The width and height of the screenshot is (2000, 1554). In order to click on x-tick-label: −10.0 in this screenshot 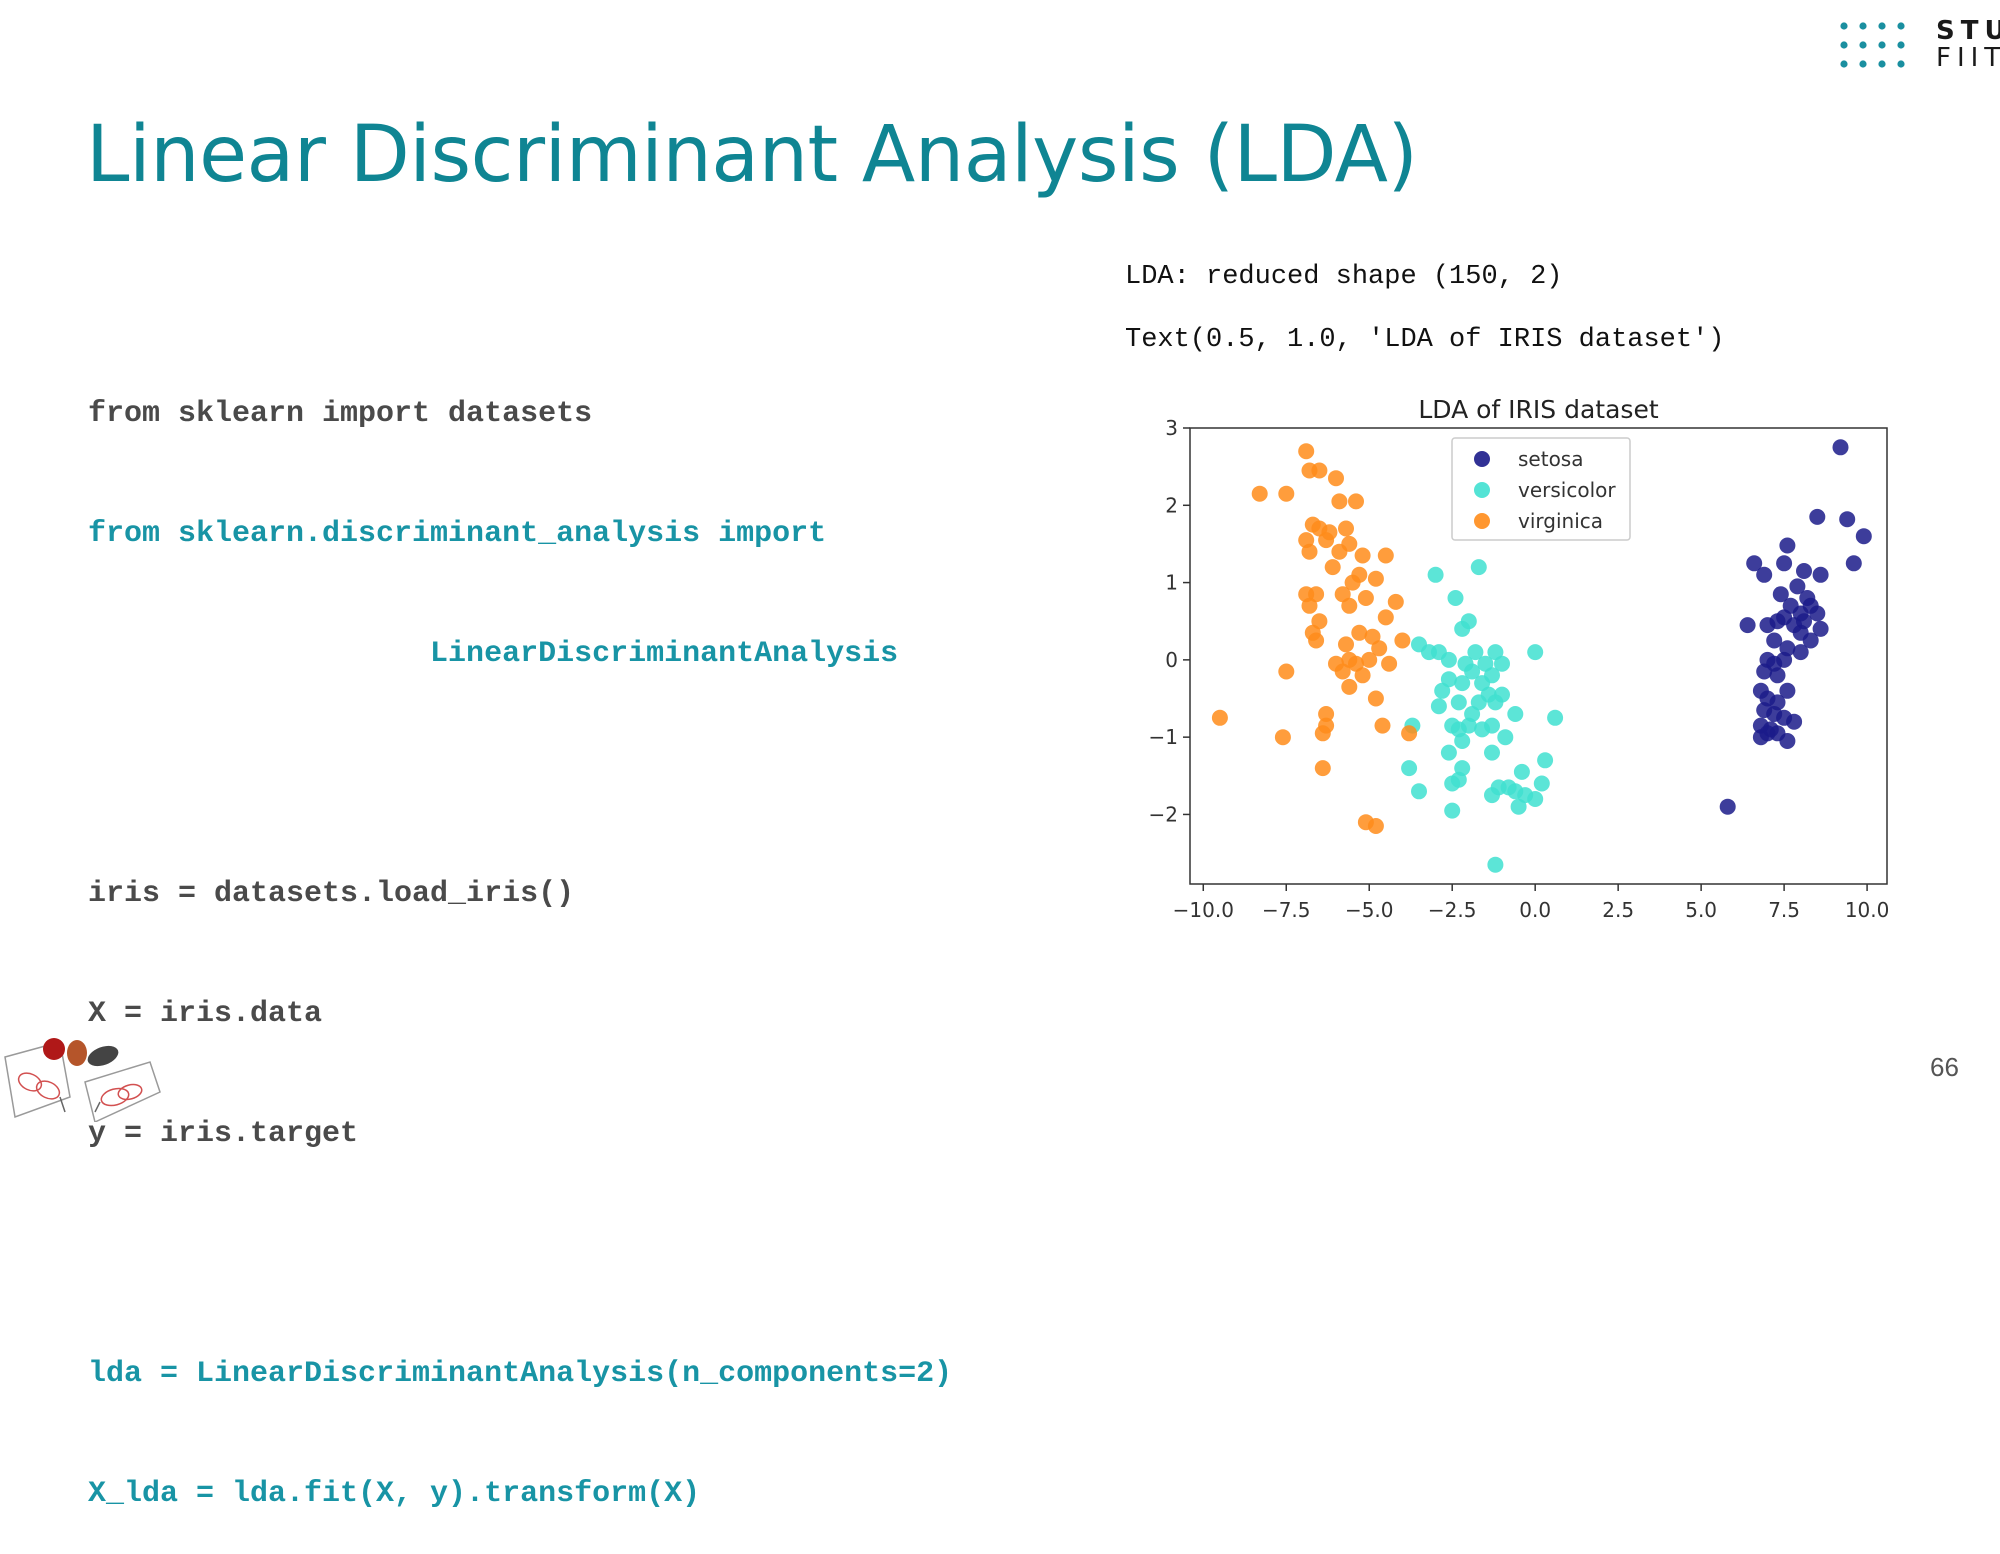, I will do `click(1203, 910)`.